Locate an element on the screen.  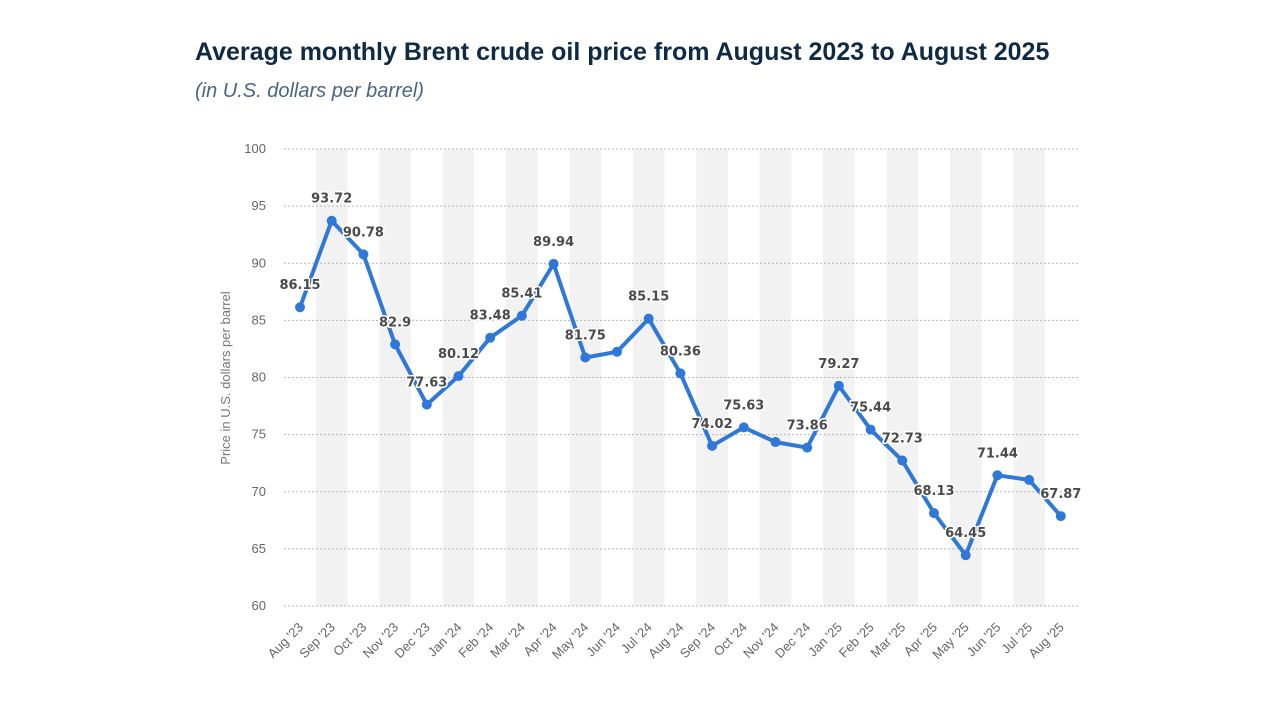
data-label: 81.75 is located at coordinates (585, 336).